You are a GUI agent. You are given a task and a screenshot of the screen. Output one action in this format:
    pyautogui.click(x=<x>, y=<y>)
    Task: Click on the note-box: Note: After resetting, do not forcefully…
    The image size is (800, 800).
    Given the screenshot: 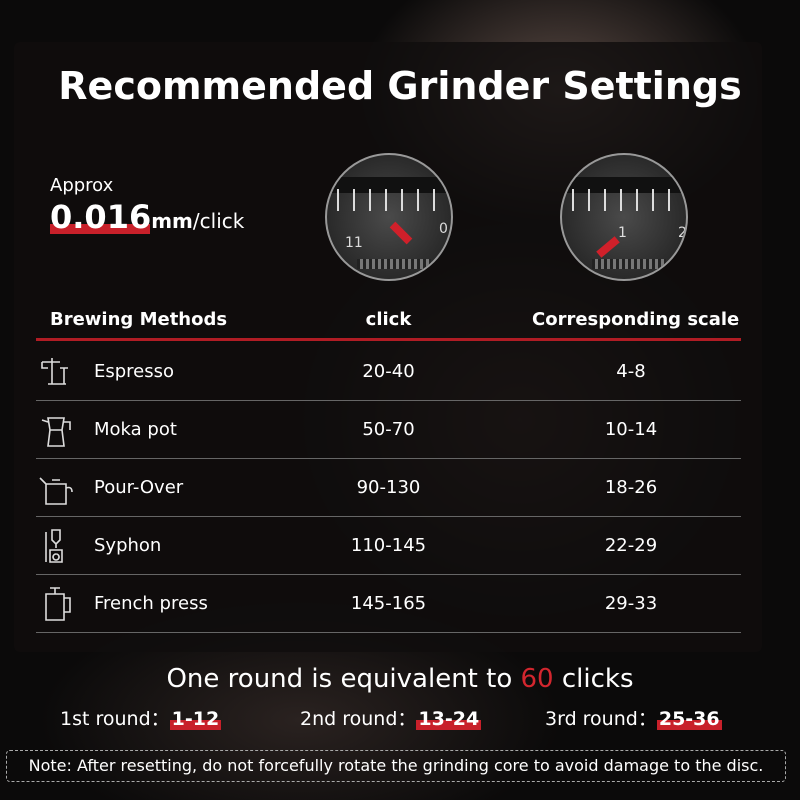 What is the action you would take?
    pyautogui.click(x=396, y=766)
    